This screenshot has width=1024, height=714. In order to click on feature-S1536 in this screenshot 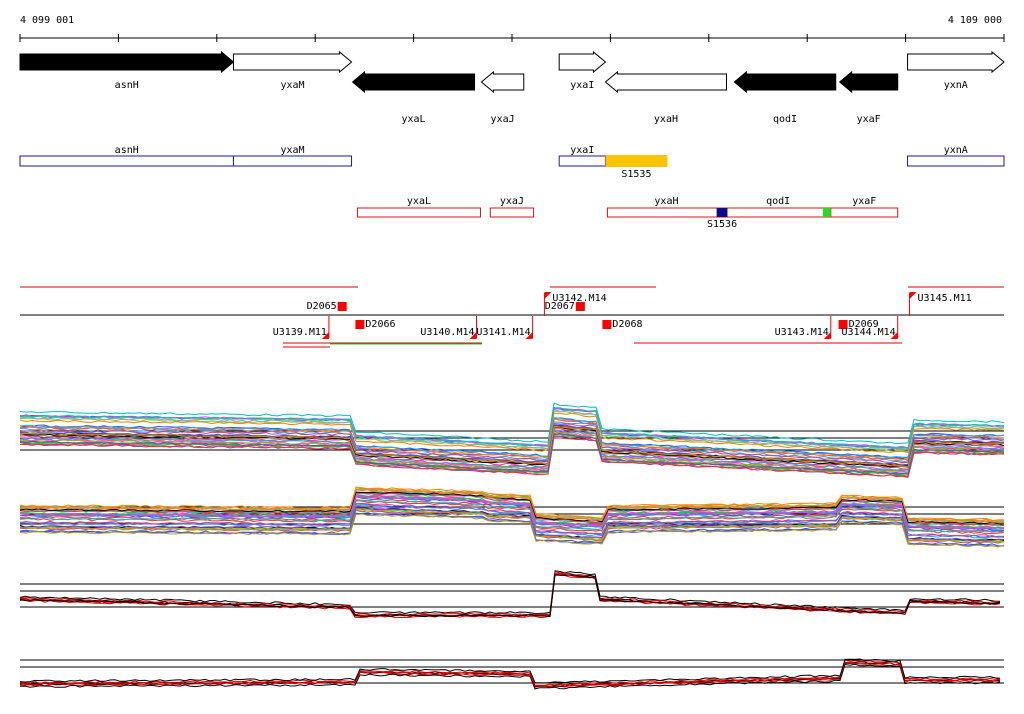, I will do `click(722, 212)`.